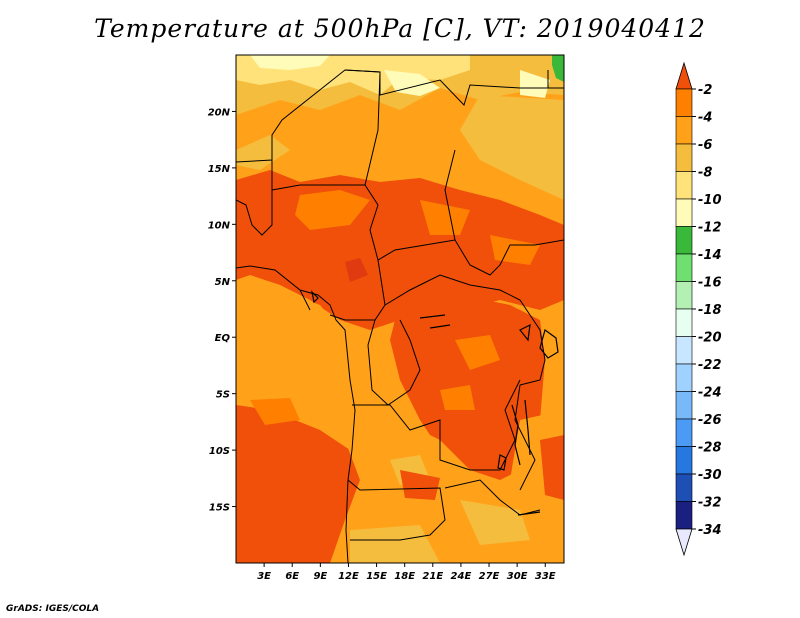  Describe the element at coordinates (710, 228) in the screenshot. I see `colorbar-label: -12` at that location.